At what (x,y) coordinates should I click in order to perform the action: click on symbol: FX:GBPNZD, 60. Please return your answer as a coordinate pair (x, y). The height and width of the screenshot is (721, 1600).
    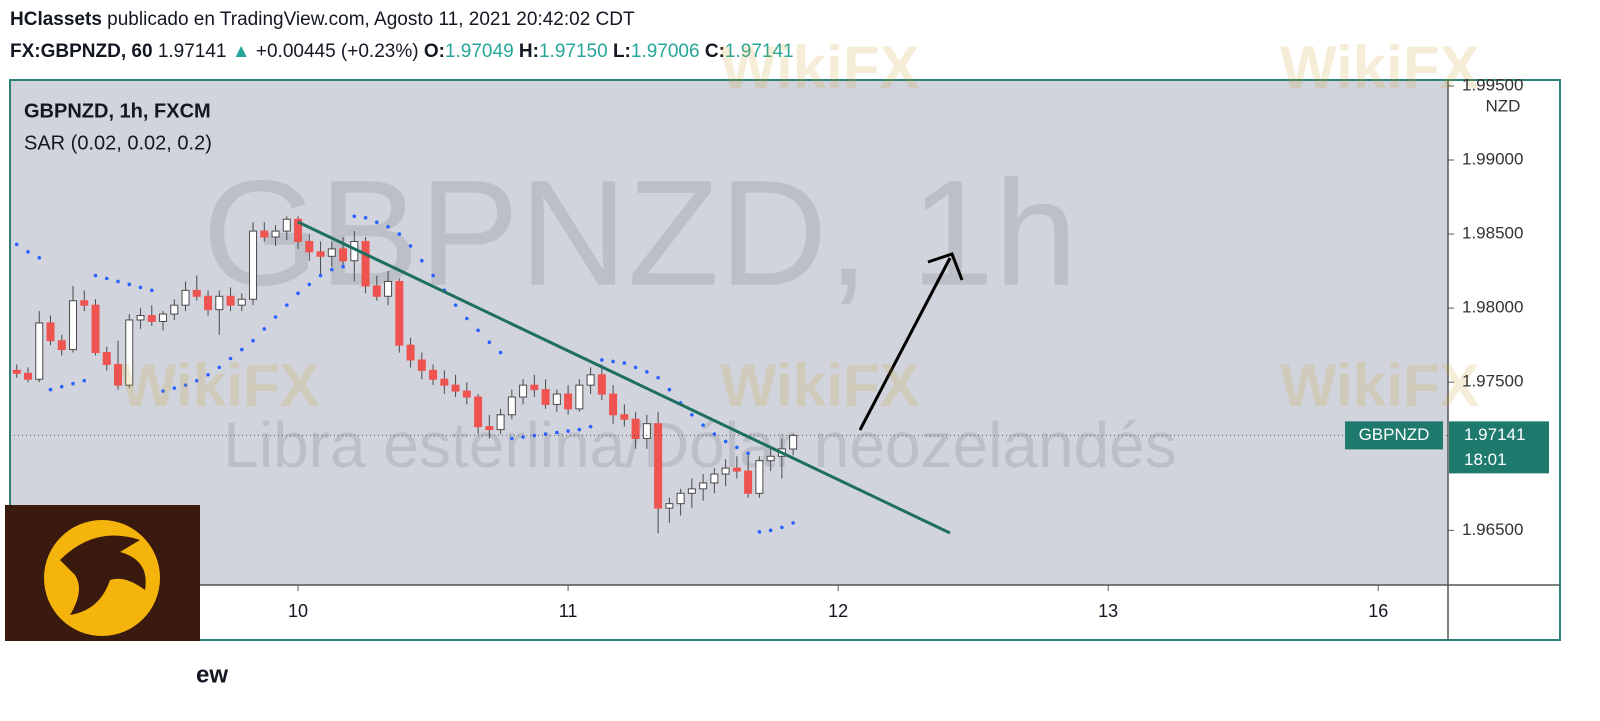
    Looking at the image, I should click on (81, 51).